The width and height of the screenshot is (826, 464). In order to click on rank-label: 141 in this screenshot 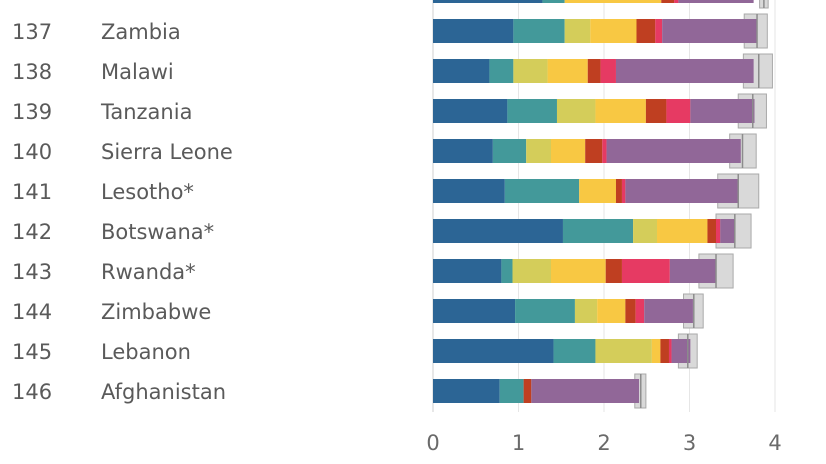, I will do `click(32, 192)`.